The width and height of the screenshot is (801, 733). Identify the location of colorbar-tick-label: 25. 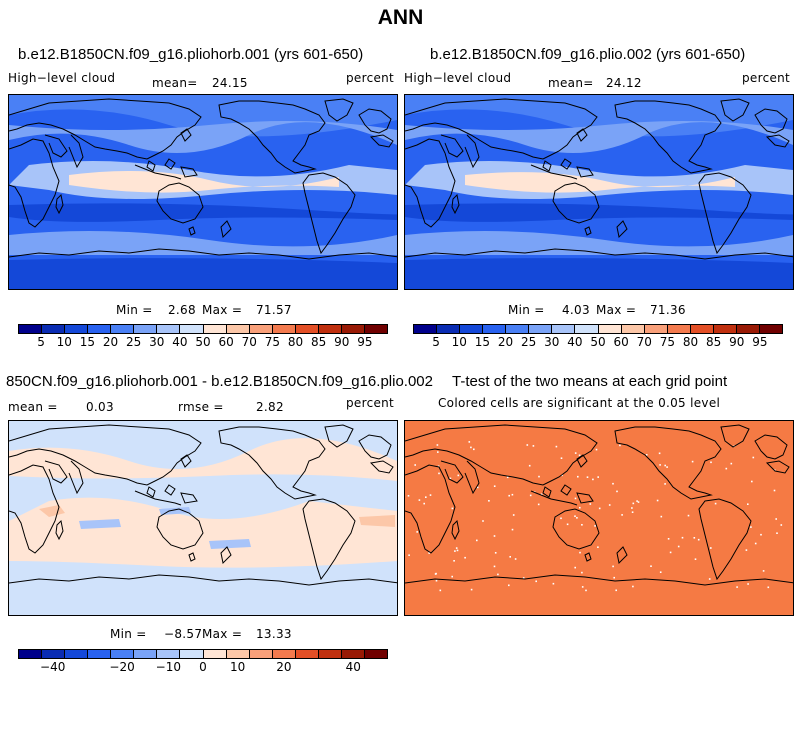
(133, 342).